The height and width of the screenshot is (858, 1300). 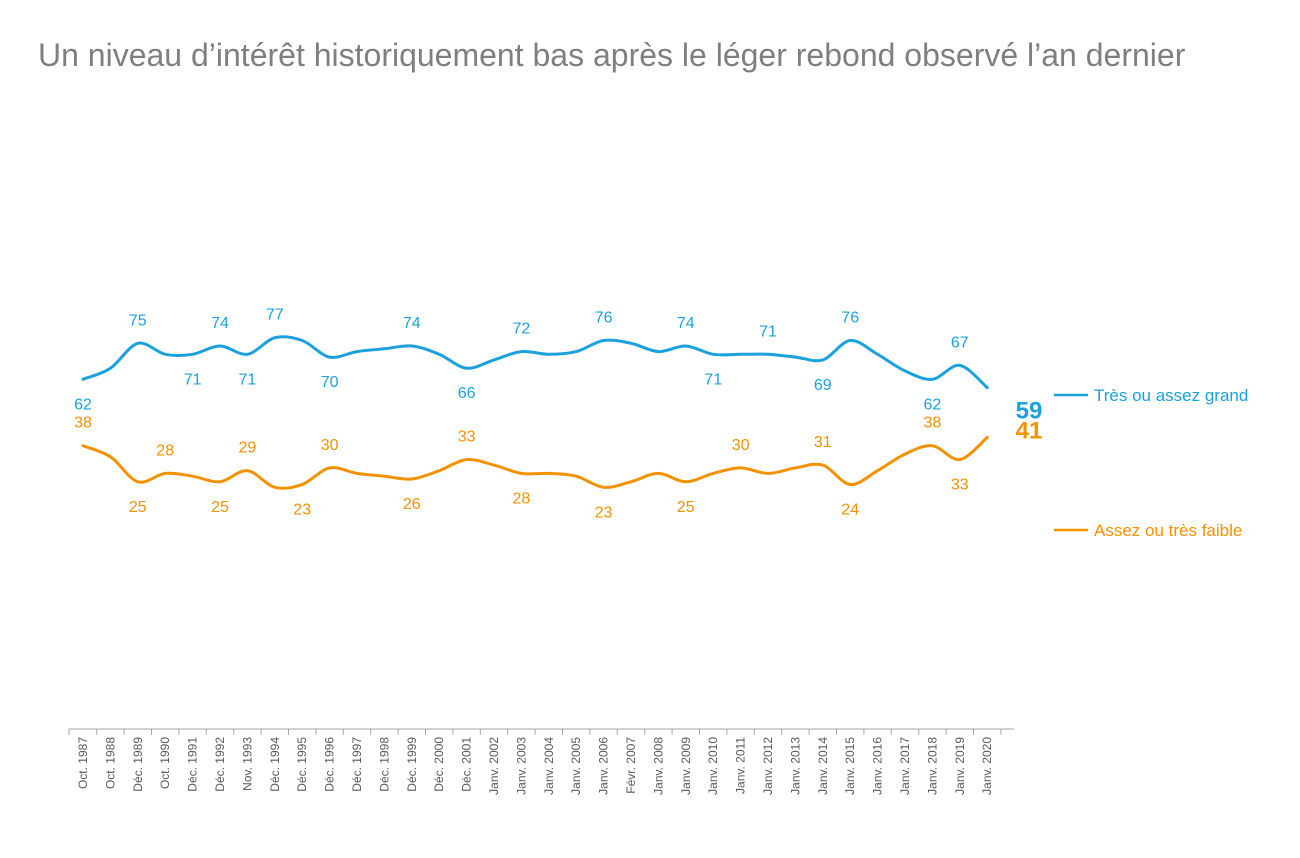 I want to click on data-label: 69, so click(x=823, y=385).